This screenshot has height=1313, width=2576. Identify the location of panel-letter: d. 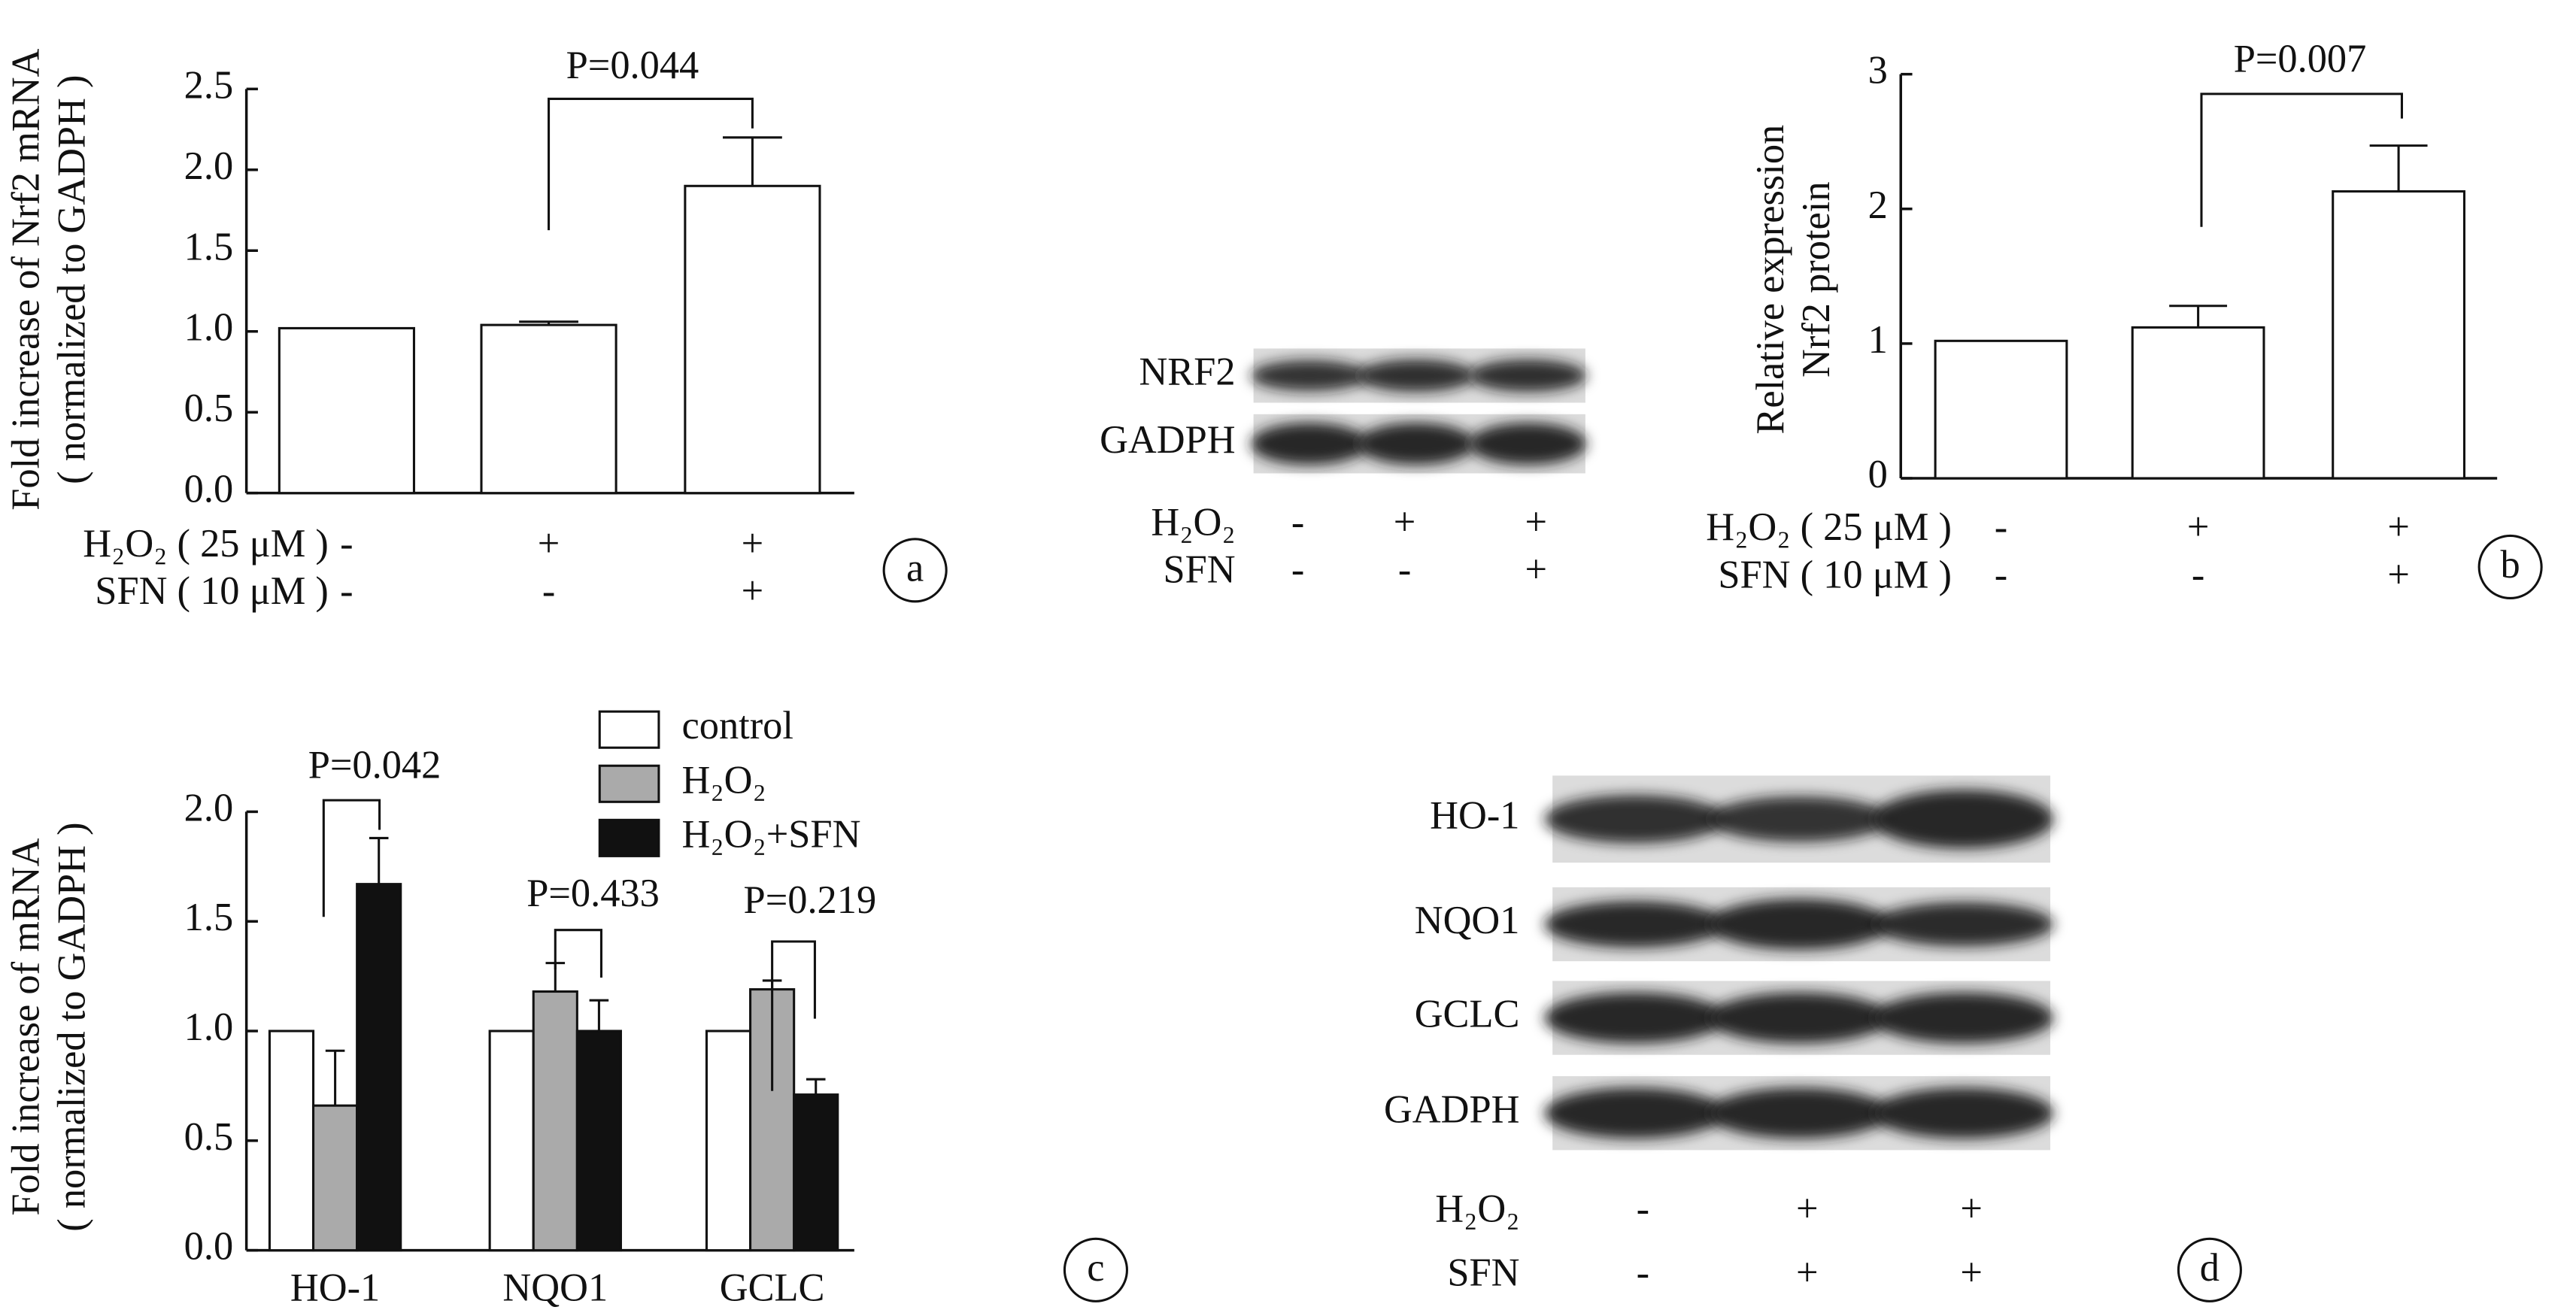
(2209, 1268).